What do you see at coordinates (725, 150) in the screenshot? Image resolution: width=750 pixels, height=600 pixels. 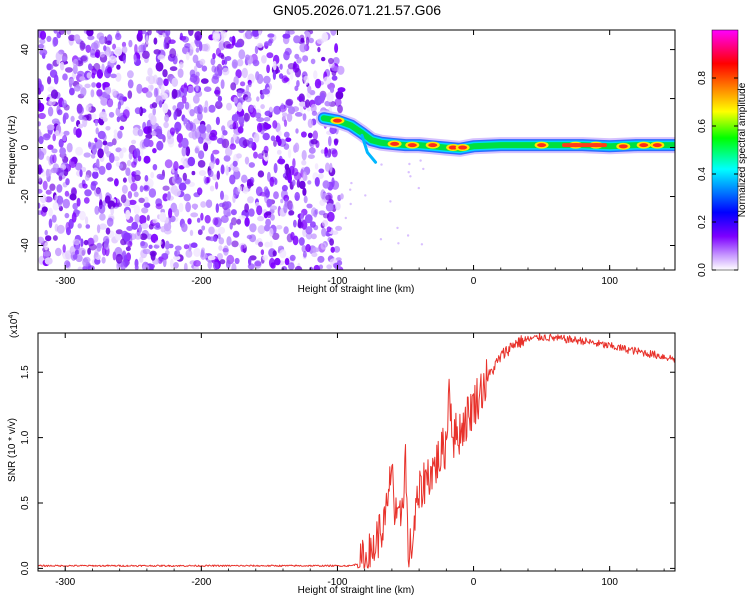 I see `colorbar-gradient` at bounding box center [725, 150].